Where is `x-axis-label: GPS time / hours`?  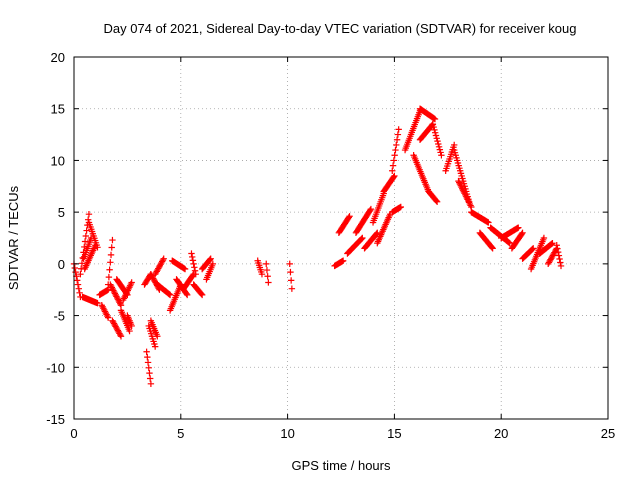
x-axis-label: GPS time / hours is located at coordinates (341, 465).